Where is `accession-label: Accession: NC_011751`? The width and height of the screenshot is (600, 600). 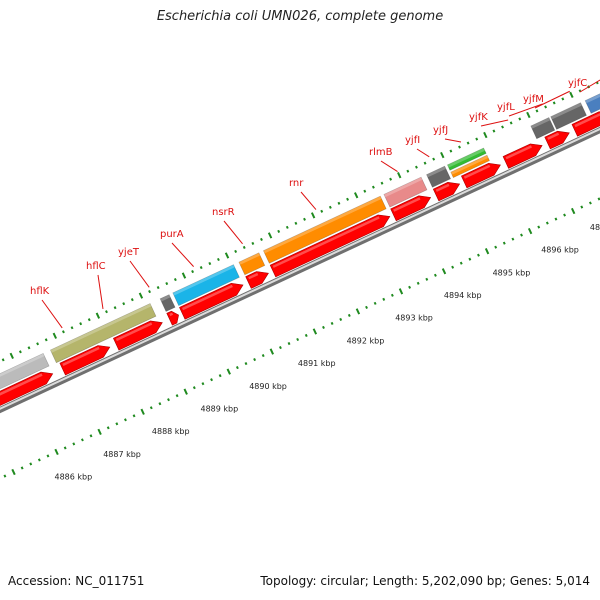 accession-label: Accession: NC_011751 is located at coordinates (76, 581).